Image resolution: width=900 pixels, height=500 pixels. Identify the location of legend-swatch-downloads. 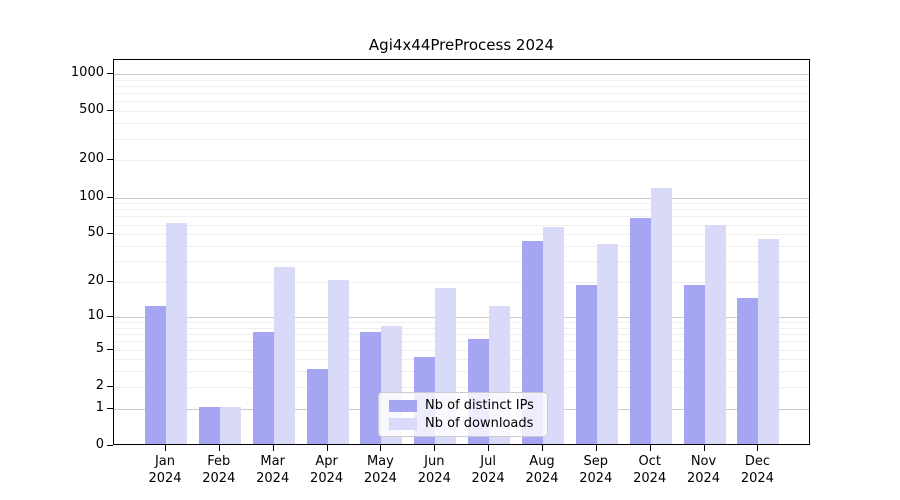
(403, 423).